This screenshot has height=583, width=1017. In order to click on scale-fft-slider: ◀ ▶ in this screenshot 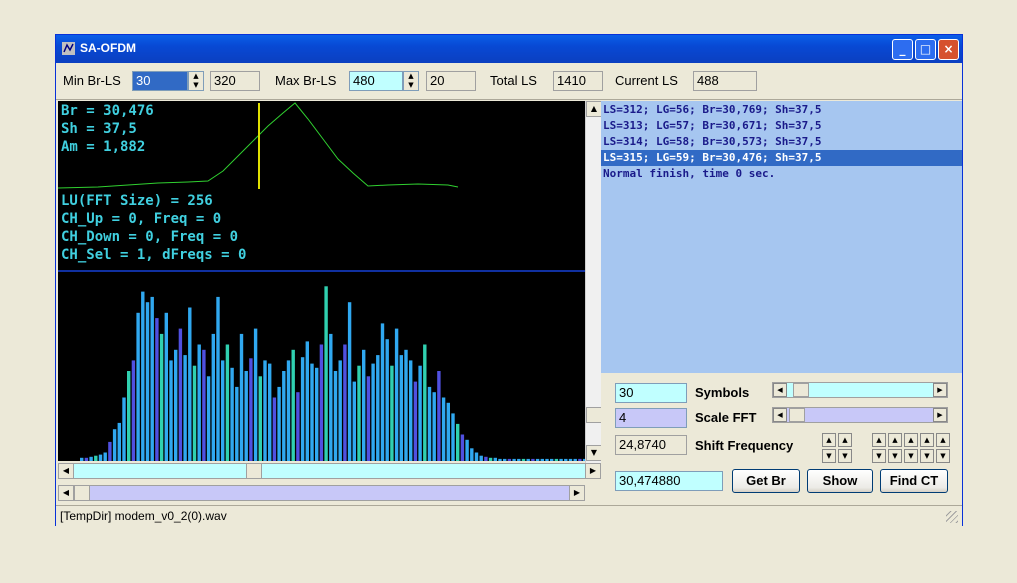, I will do `click(860, 415)`.